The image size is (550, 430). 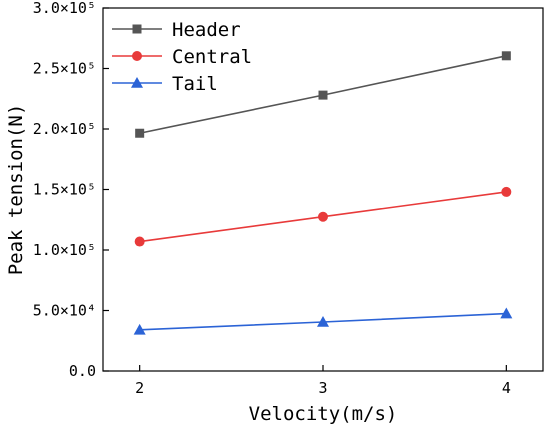 What do you see at coordinates (82, 371) in the screenshot?
I see `y-tick-label: 0.0` at bounding box center [82, 371].